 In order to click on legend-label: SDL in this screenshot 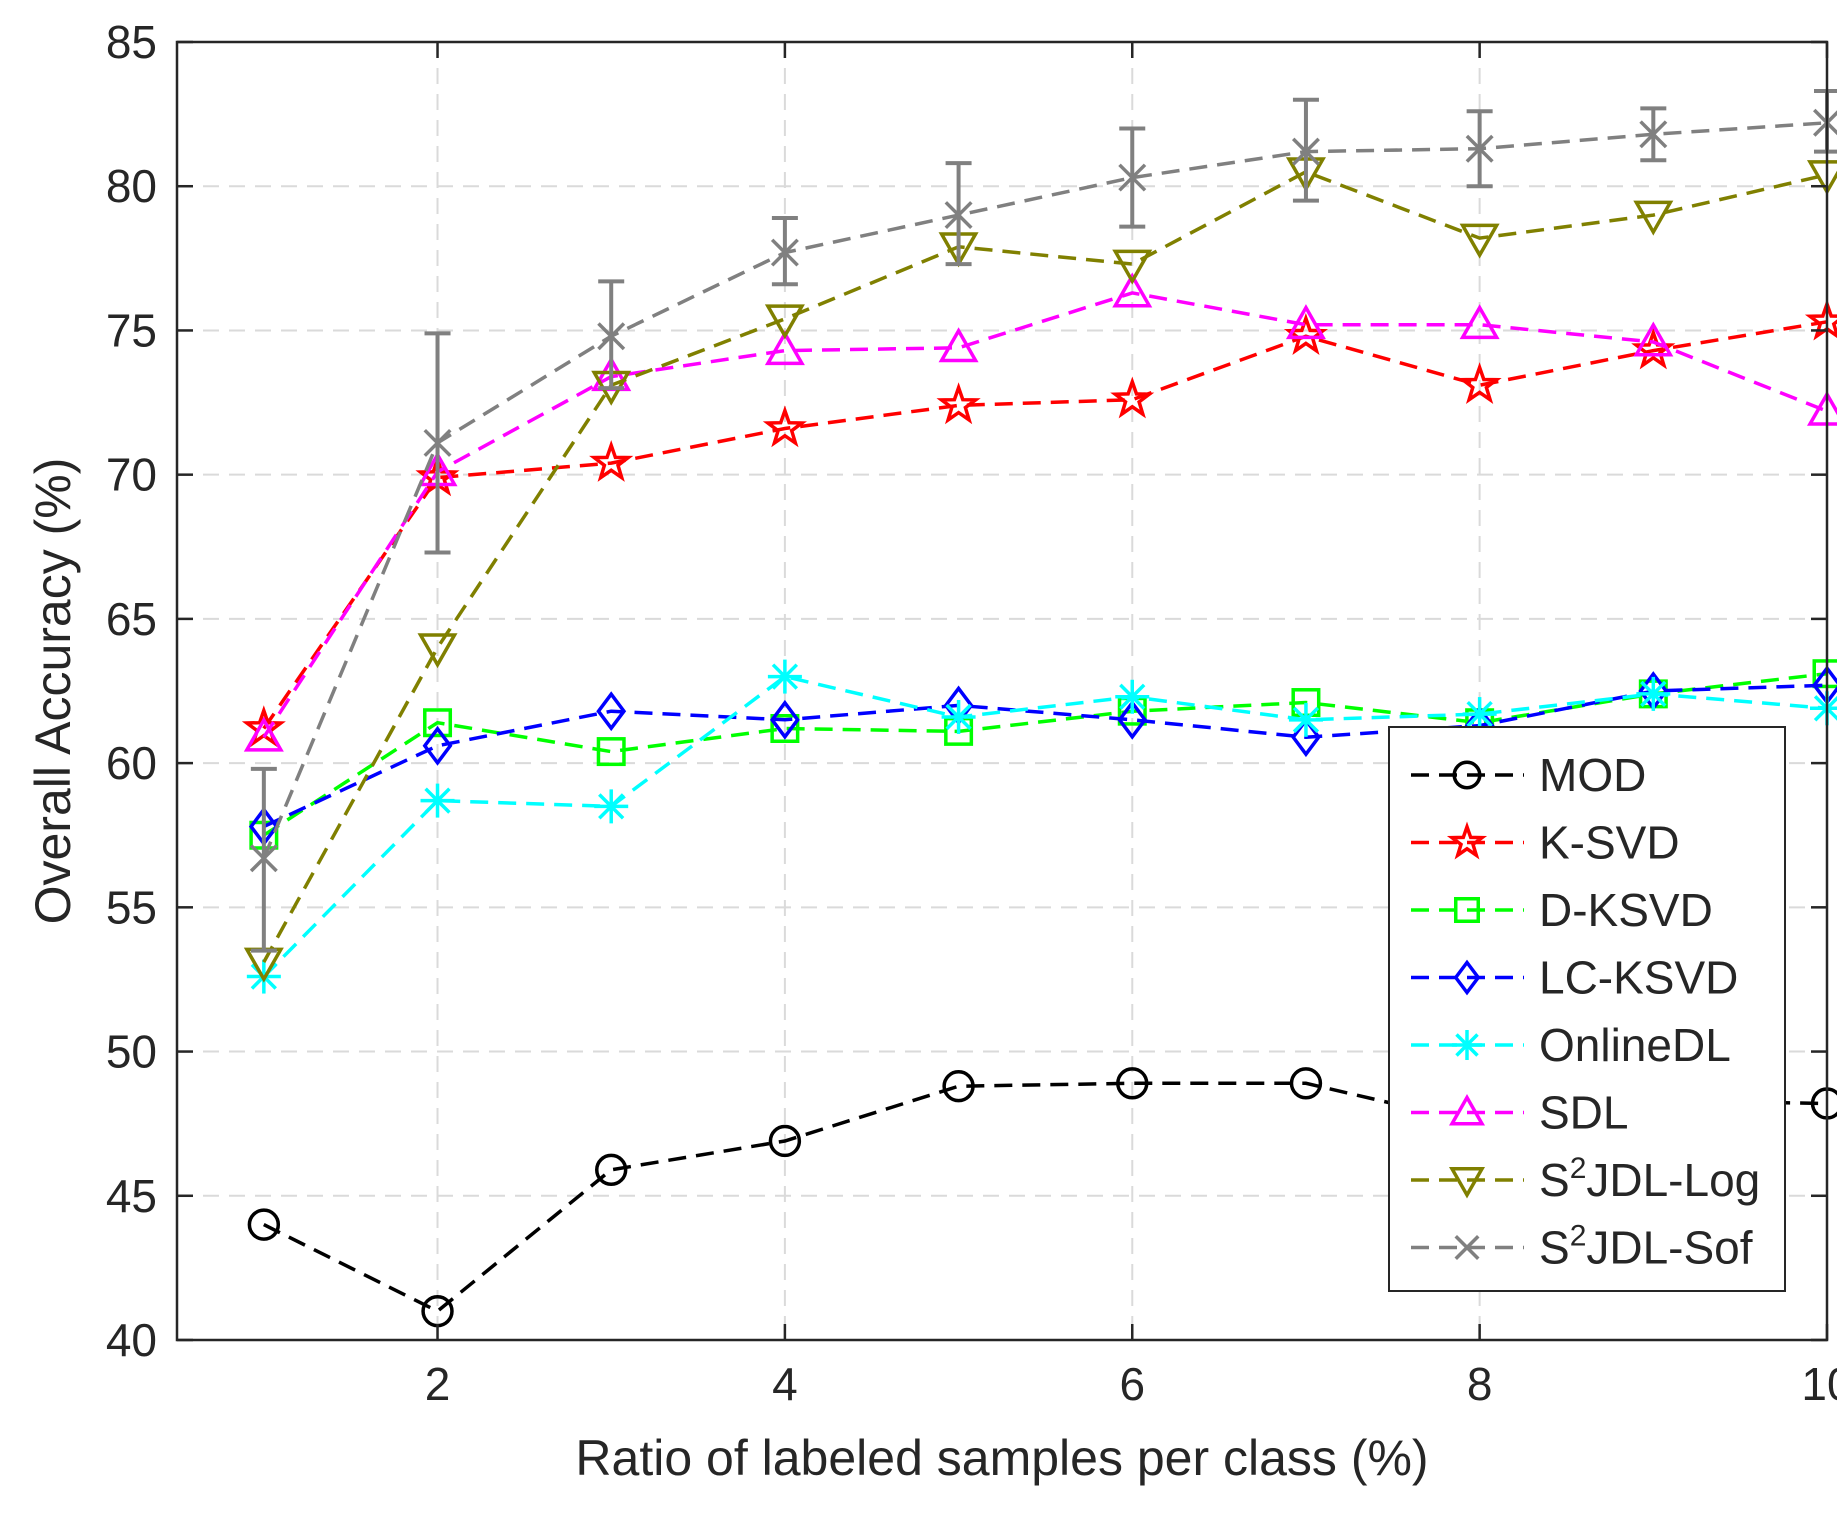, I will do `click(1583, 1113)`.